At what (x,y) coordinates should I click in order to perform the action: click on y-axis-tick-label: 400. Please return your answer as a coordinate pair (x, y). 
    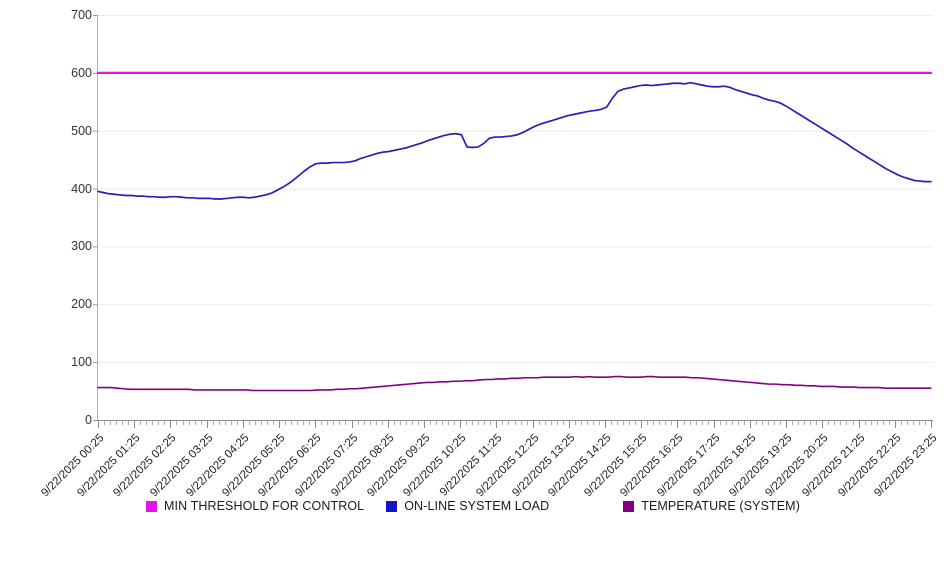
    Looking at the image, I should click on (81, 188).